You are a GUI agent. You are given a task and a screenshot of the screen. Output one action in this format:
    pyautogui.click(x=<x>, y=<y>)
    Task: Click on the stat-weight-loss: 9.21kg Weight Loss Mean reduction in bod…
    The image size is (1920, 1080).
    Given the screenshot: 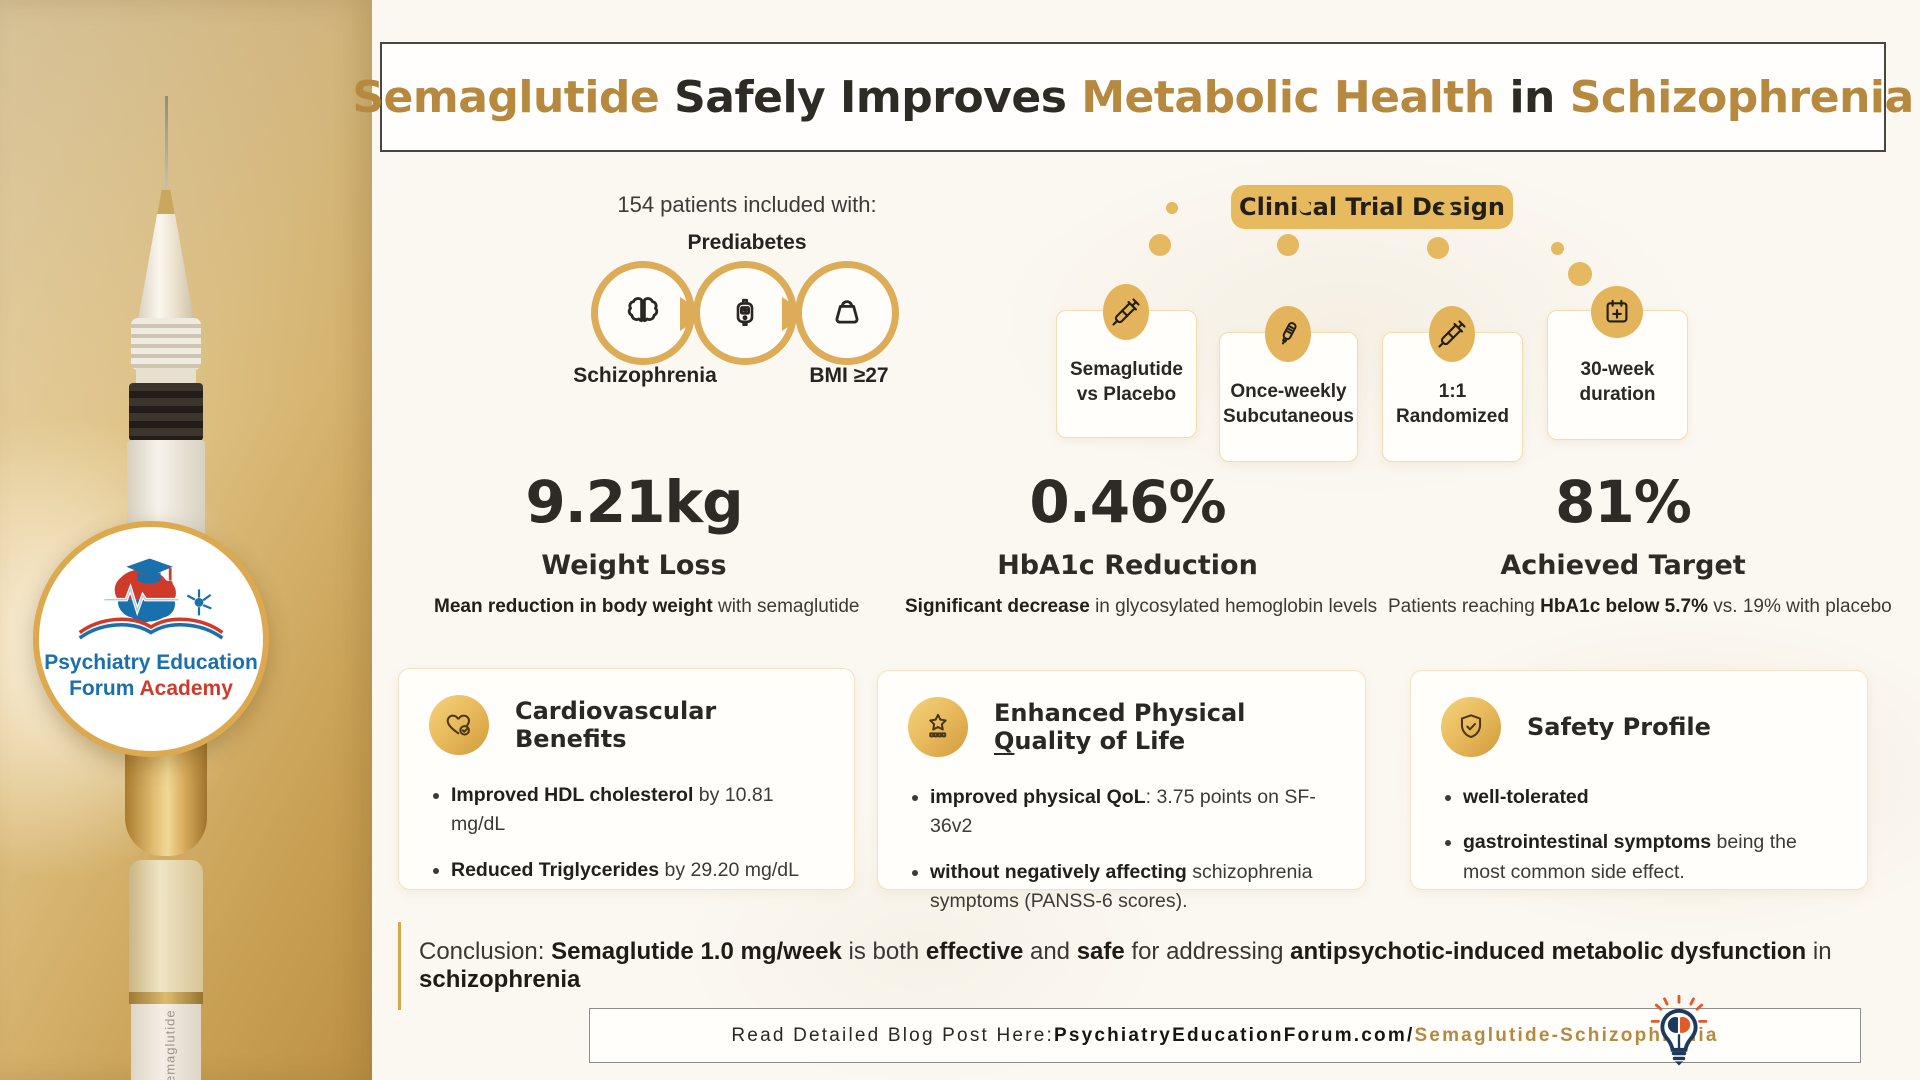 What is the action you would take?
    pyautogui.click(x=647, y=543)
    